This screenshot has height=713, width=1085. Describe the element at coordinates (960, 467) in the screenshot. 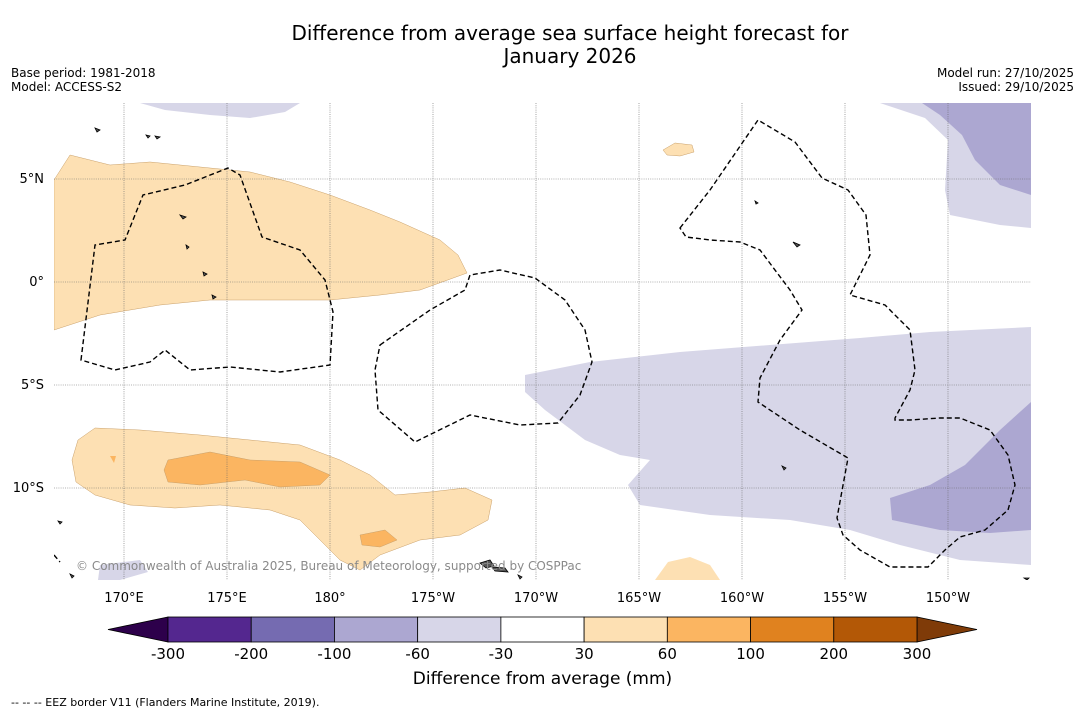

I see `anomaly-region-low-southeast-strong` at that location.